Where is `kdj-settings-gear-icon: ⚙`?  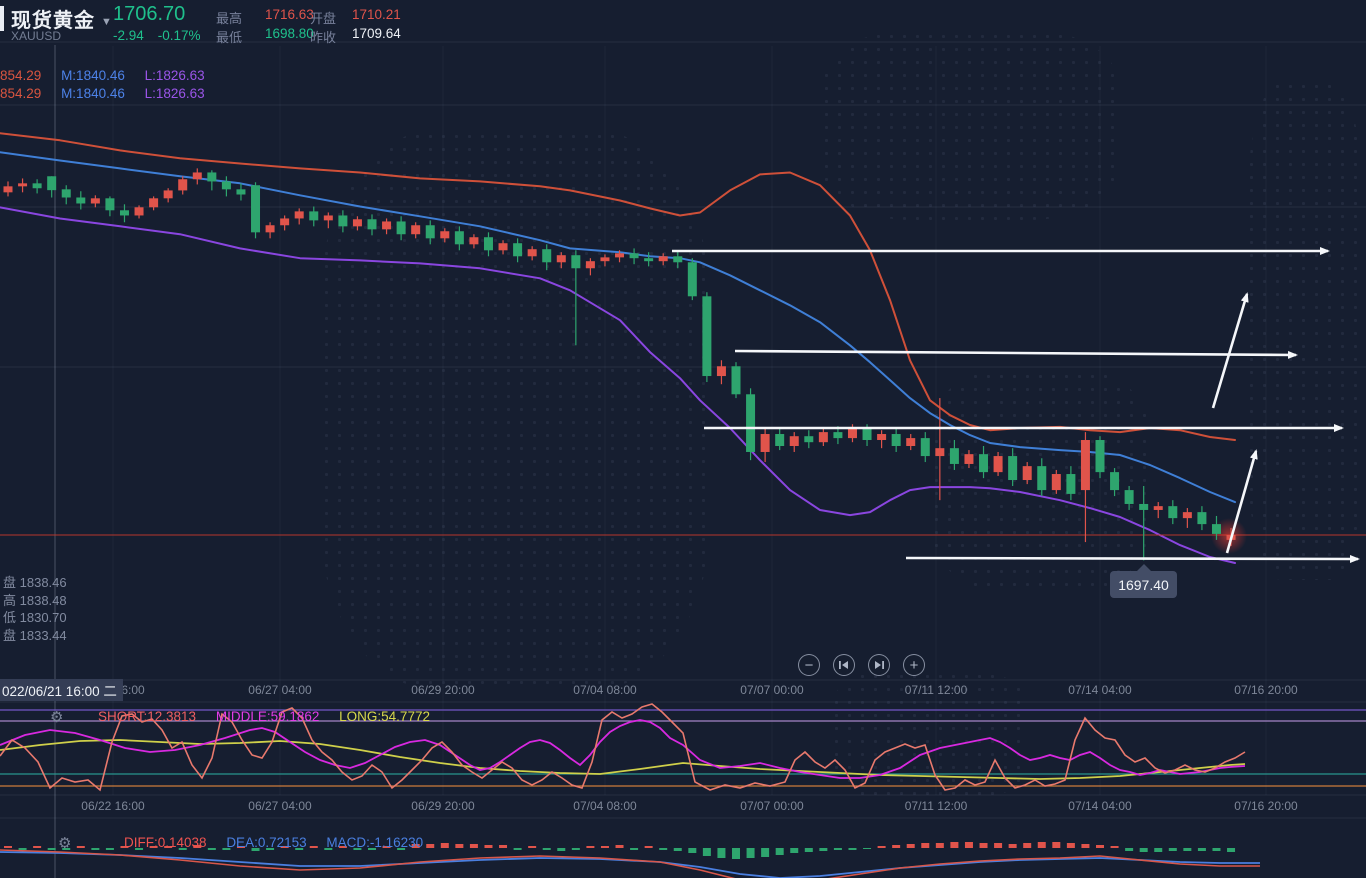 kdj-settings-gear-icon: ⚙ is located at coordinates (57, 717).